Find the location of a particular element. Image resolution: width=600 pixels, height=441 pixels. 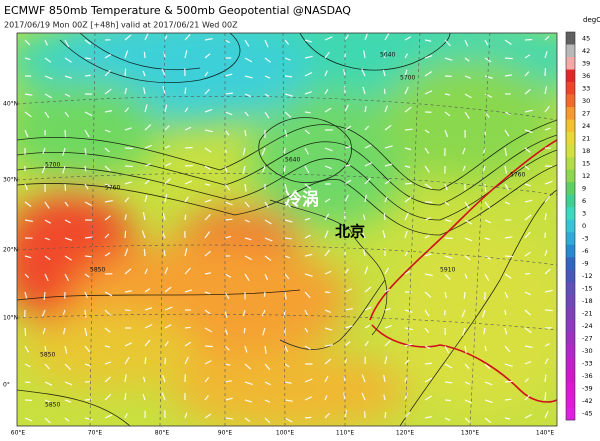

lon-label: 140°E is located at coordinates (545, 433).